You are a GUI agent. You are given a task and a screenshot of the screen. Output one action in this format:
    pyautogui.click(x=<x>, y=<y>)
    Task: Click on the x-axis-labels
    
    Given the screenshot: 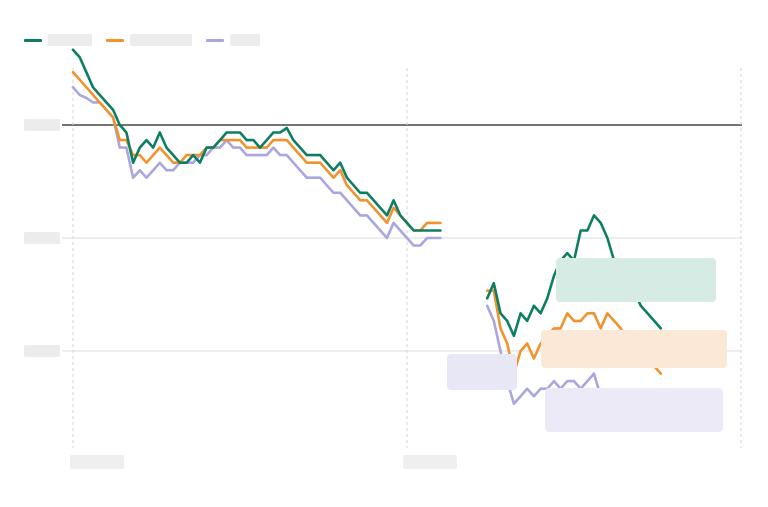 What is the action you would take?
    pyautogui.click(x=263, y=462)
    